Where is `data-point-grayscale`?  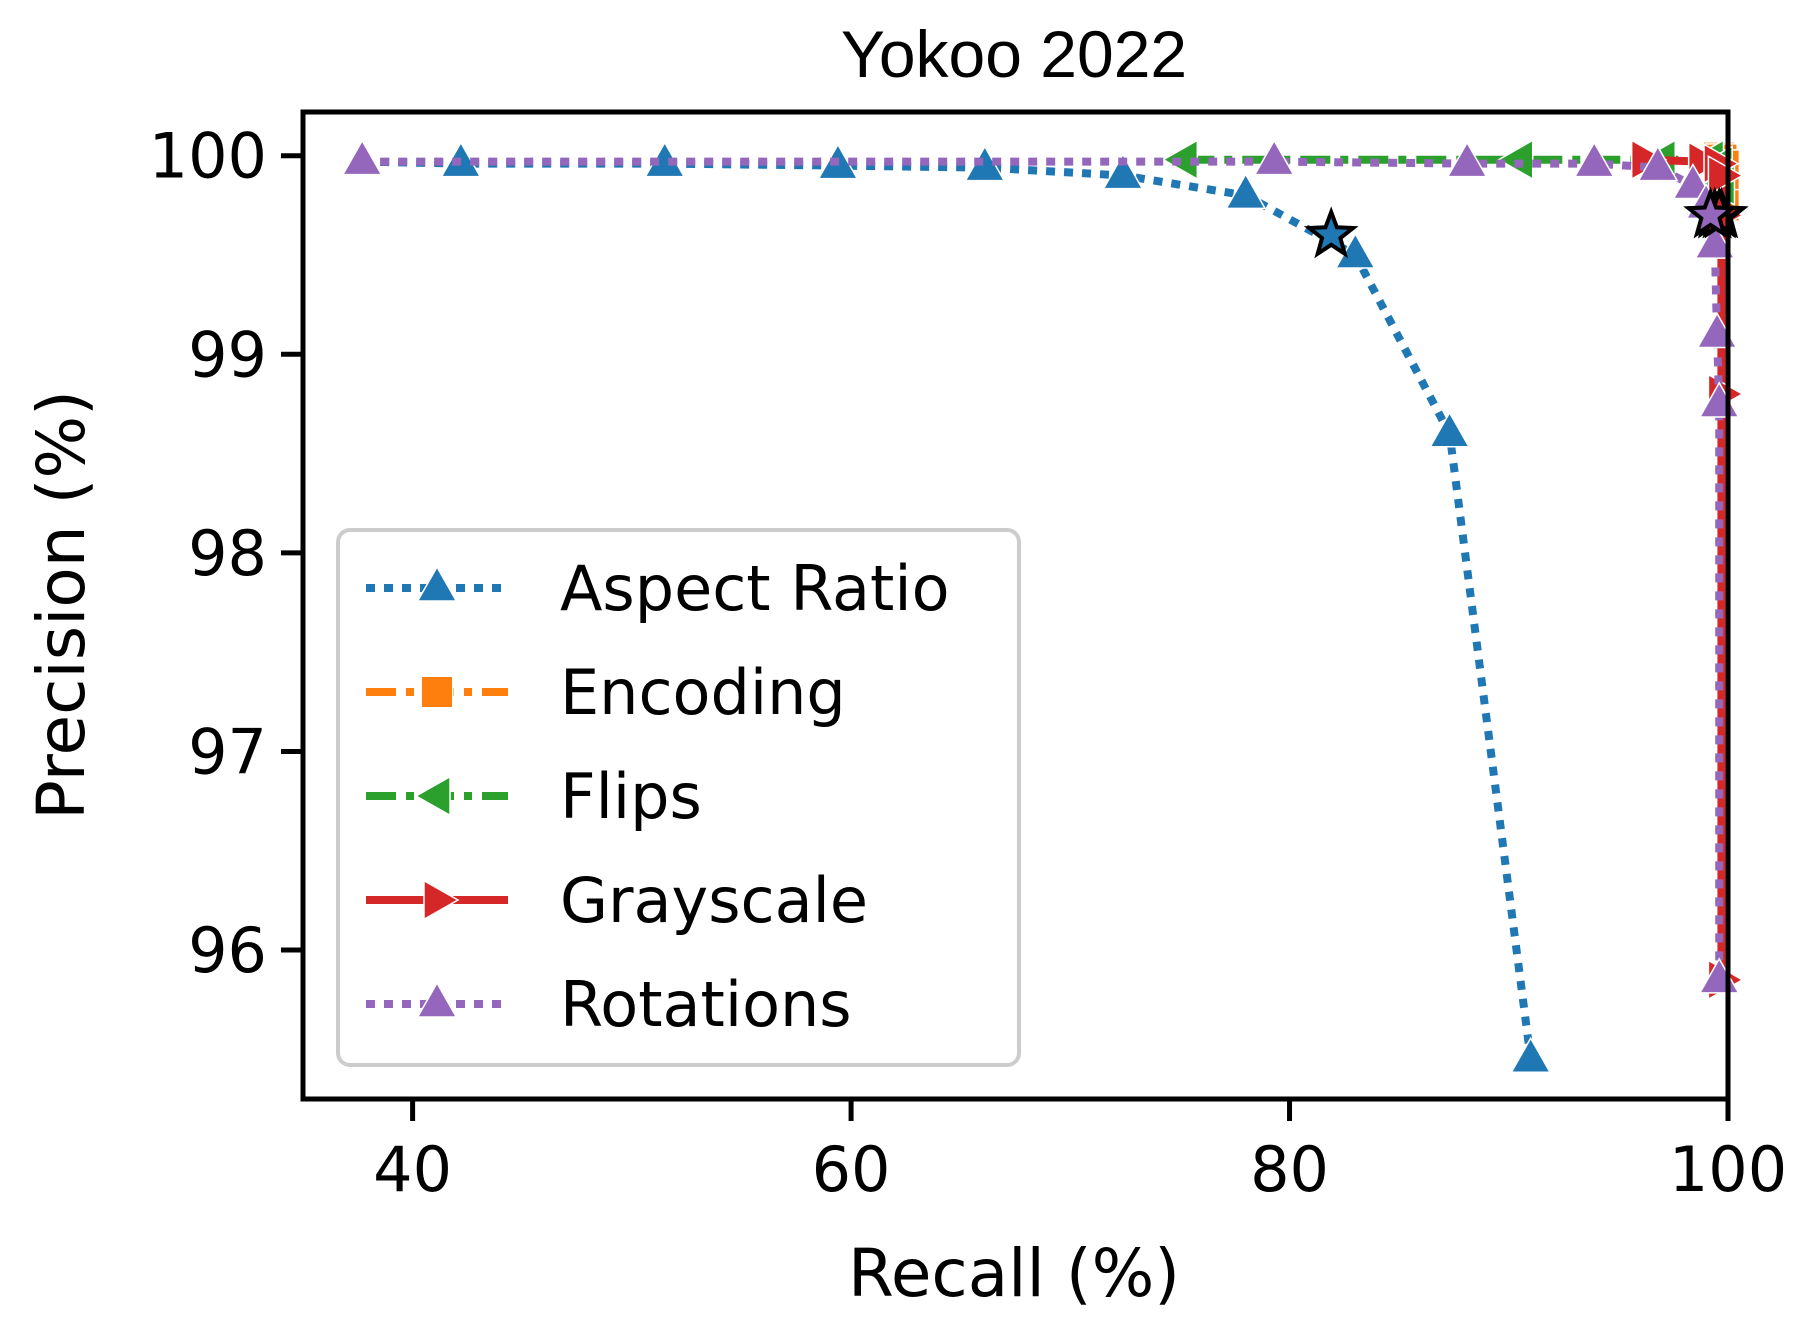 data-point-grayscale is located at coordinates (1725, 175).